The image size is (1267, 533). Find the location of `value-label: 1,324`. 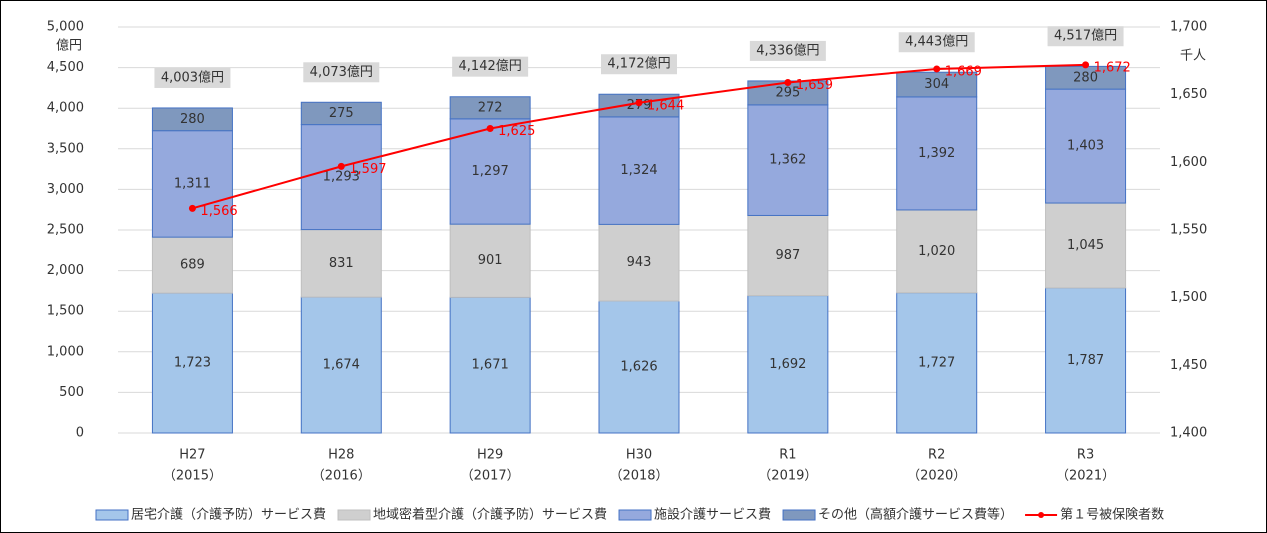

value-label: 1,324 is located at coordinates (638, 170).